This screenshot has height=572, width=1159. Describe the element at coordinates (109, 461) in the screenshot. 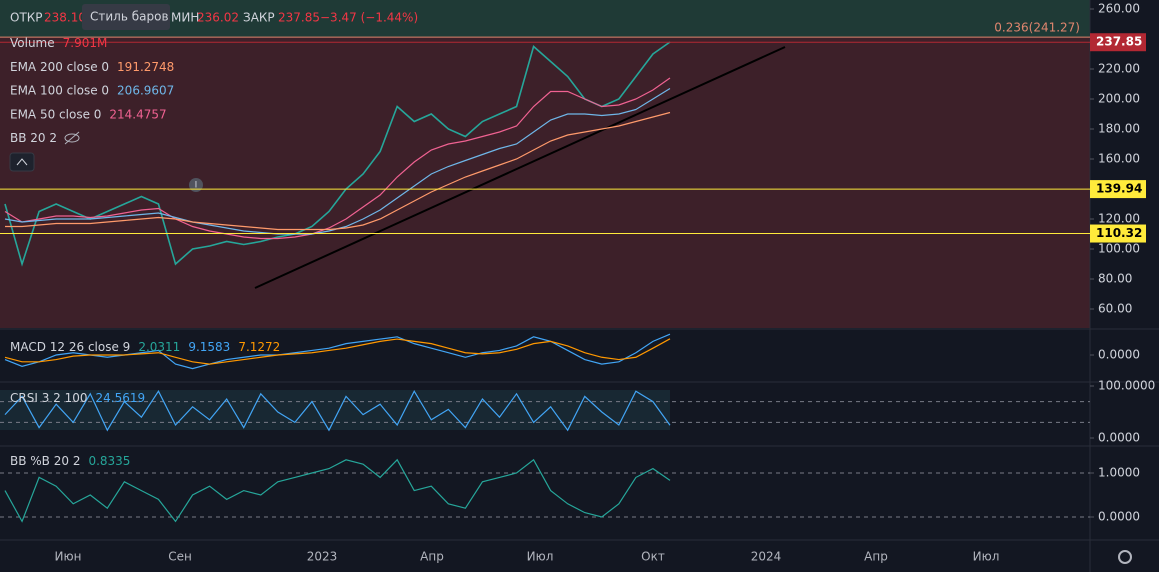

I see `legend-item: 0.8335` at that location.